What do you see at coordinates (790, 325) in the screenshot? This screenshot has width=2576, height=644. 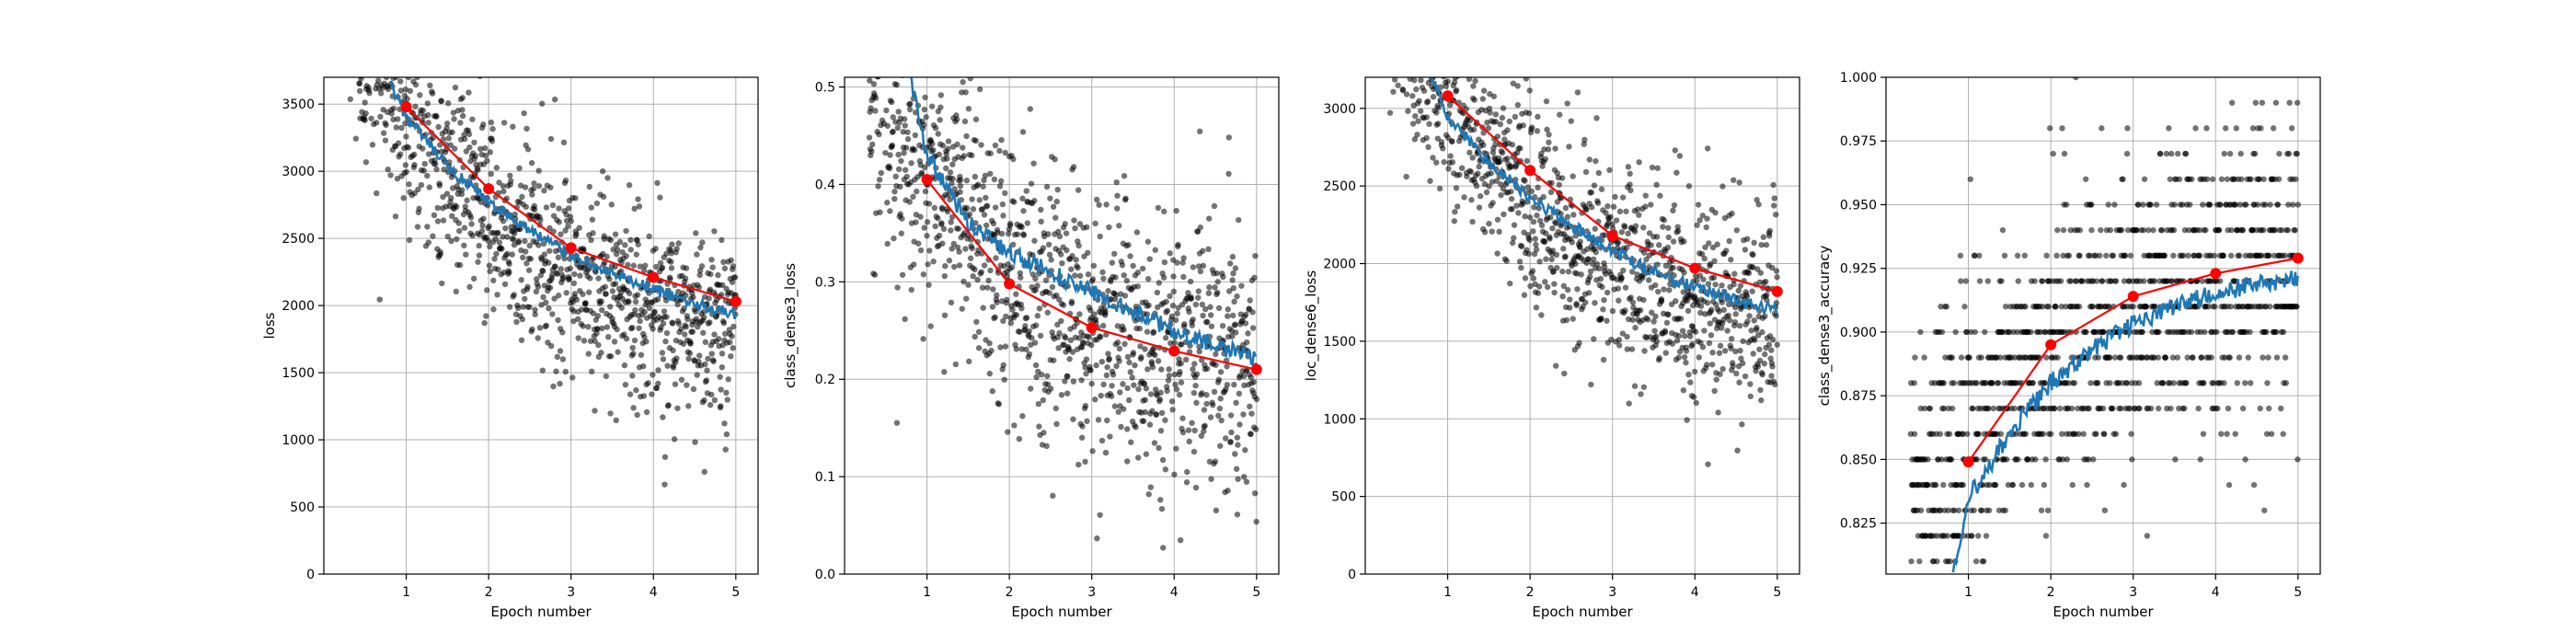 I see `y-axis-label: class_dense3_loss` at bounding box center [790, 325].